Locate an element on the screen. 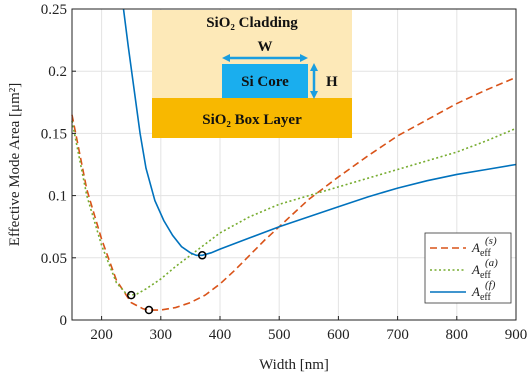  legend-superscript-2: (f) is located at coordinates (490, 285).